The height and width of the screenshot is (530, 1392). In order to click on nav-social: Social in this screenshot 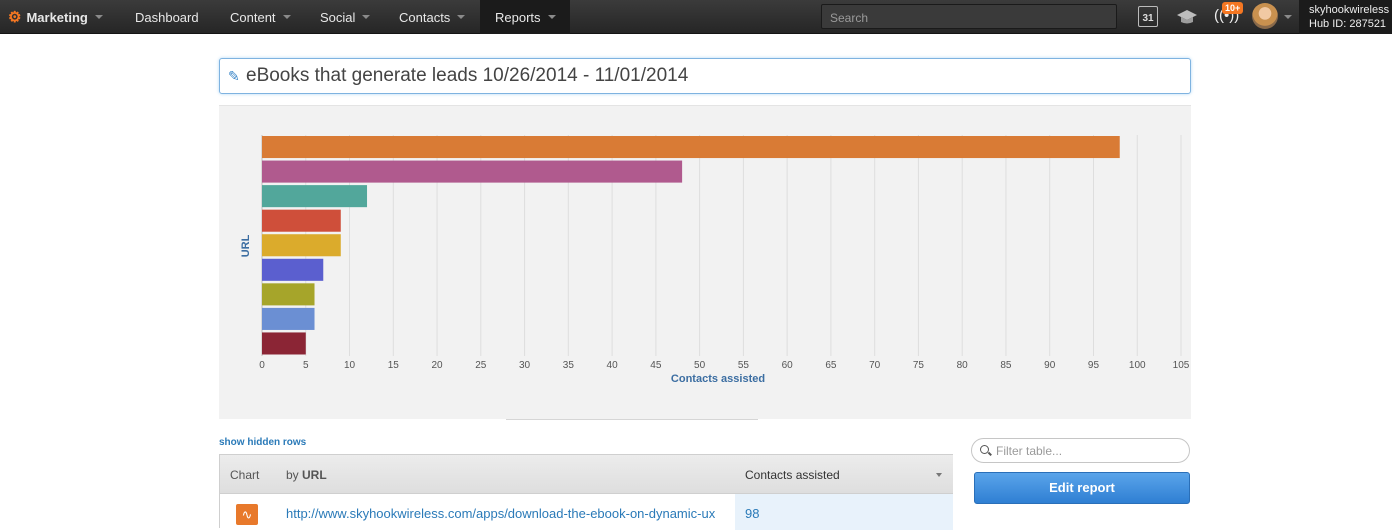, I will do `click(345, 17)`.